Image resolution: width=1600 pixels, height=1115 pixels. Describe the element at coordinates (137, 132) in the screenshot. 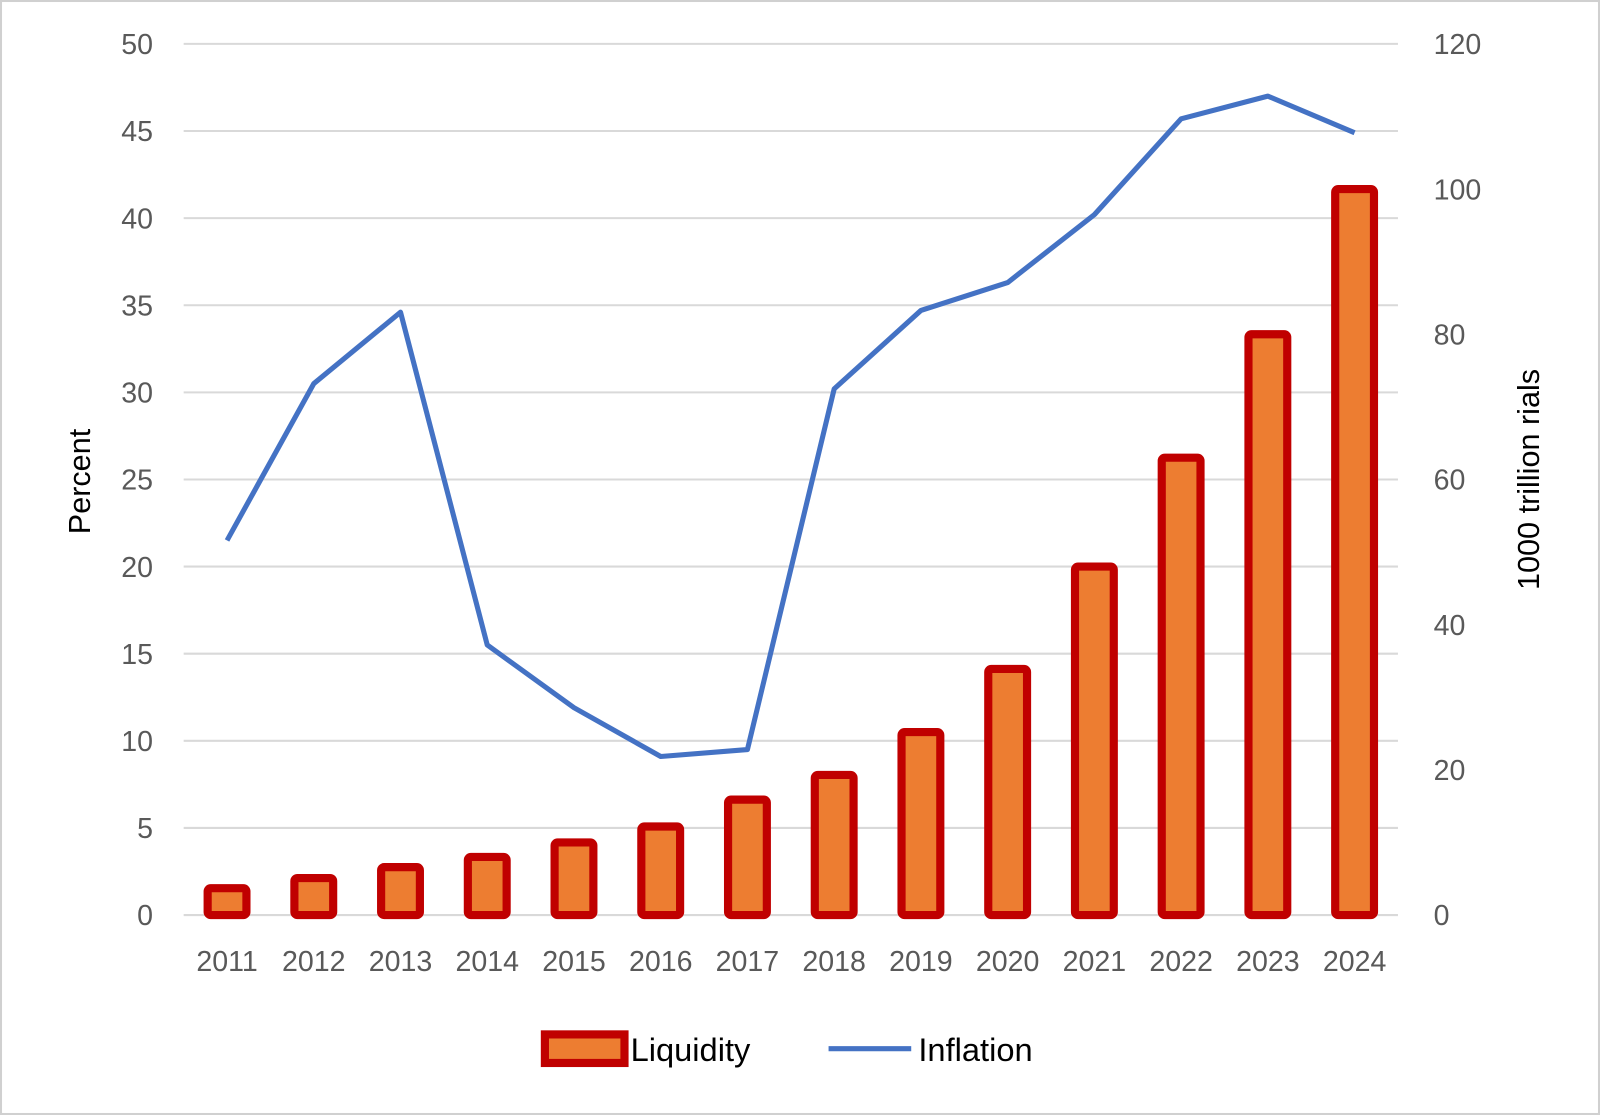

I see `left-tick-label: 45` at that location.